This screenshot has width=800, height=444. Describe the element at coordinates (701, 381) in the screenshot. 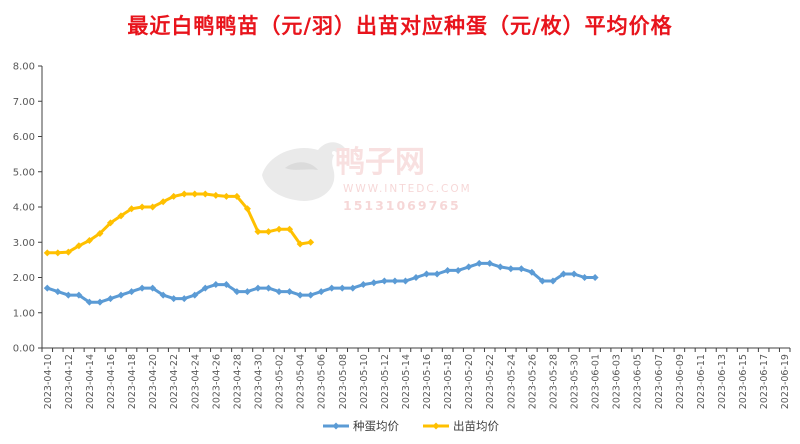

I see `x-tick-label: 2023-06-11` at that location.